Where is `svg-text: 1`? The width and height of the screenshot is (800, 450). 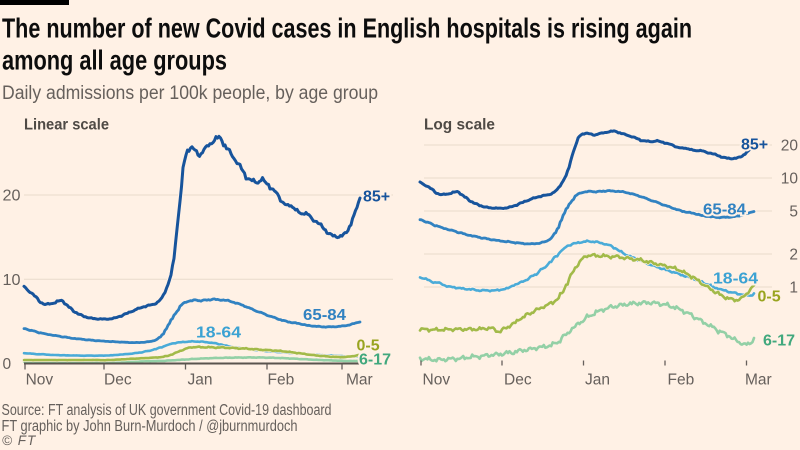 svg-text: 1 is located at coordinates (793, 288).